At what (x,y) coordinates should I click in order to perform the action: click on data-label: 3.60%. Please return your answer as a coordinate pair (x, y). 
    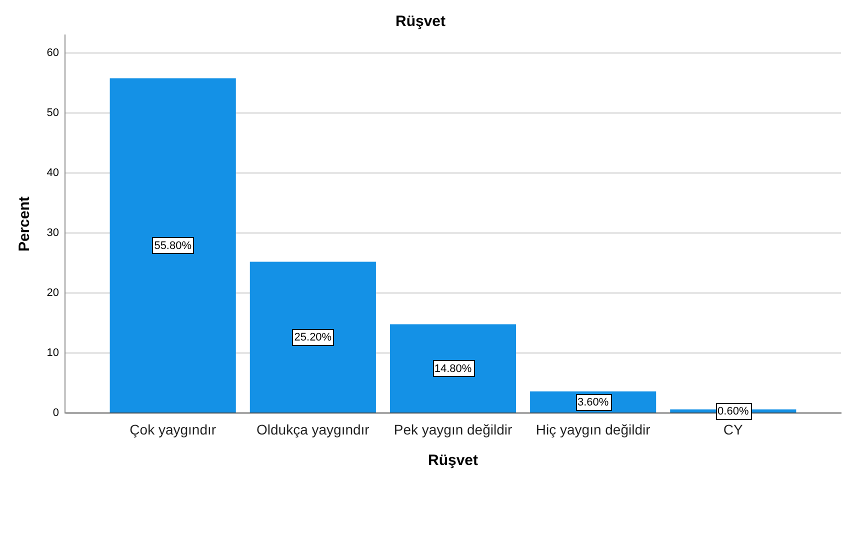
    Looking at the image, I should click on (593, 402).